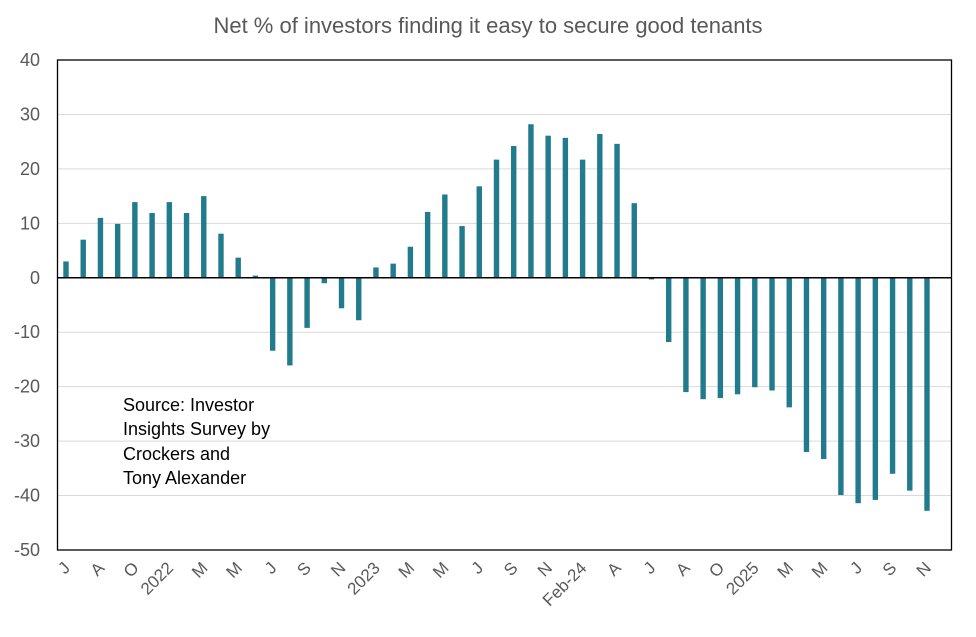 The width and height of the screenshot is (976, 637). Describe the element at coordinates (196, 429) in the screenshot. I see `source-line-2: Insights Survey by` at that location.